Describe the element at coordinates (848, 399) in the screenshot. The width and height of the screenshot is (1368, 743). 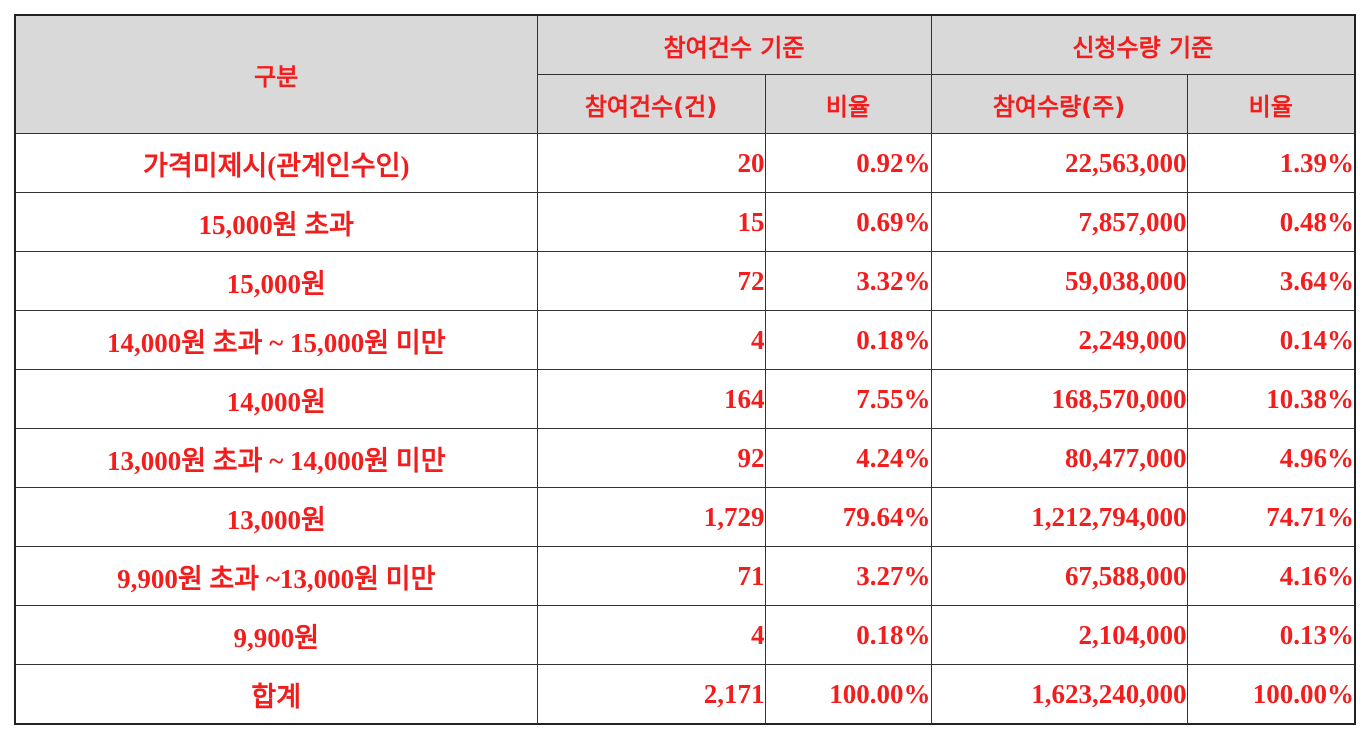
I see `row-count-ratio: 7.55%` at that location.